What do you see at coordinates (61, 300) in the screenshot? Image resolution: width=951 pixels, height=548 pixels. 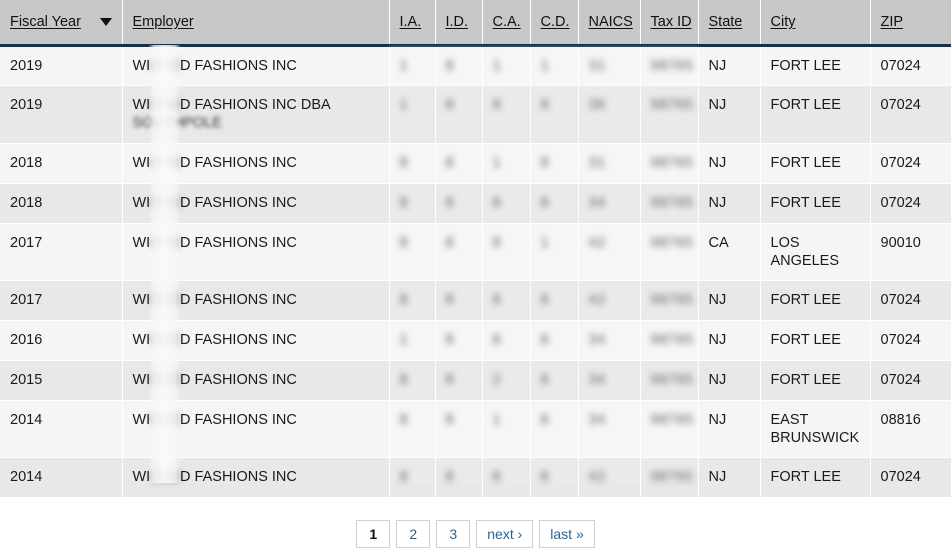 I see `cell-fiscal-year: 2017` at bounding box center [61, 300].